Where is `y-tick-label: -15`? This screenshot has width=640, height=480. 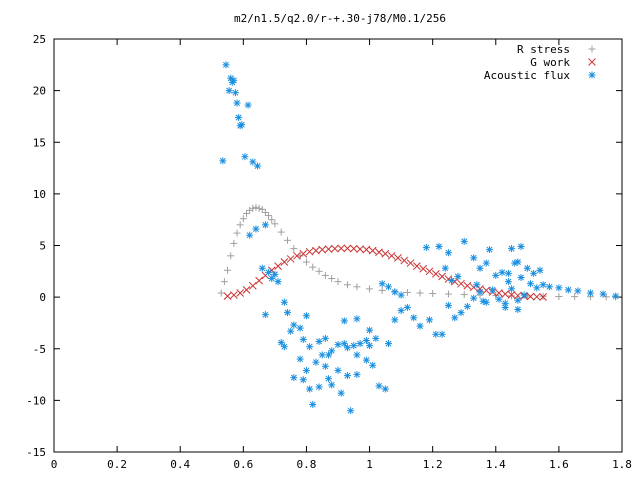
y-tick-label: -15 is located at coordinates (36, 452).